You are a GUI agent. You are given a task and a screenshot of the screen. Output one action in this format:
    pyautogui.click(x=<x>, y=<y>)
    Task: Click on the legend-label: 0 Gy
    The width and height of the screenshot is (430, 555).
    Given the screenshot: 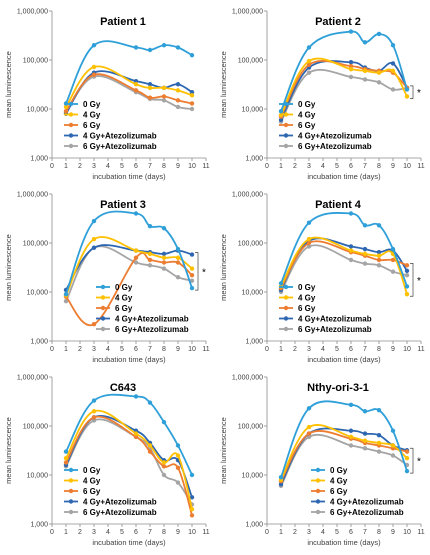 What is the action you would take?
    pyautogui.click(x=339, y=470)
    